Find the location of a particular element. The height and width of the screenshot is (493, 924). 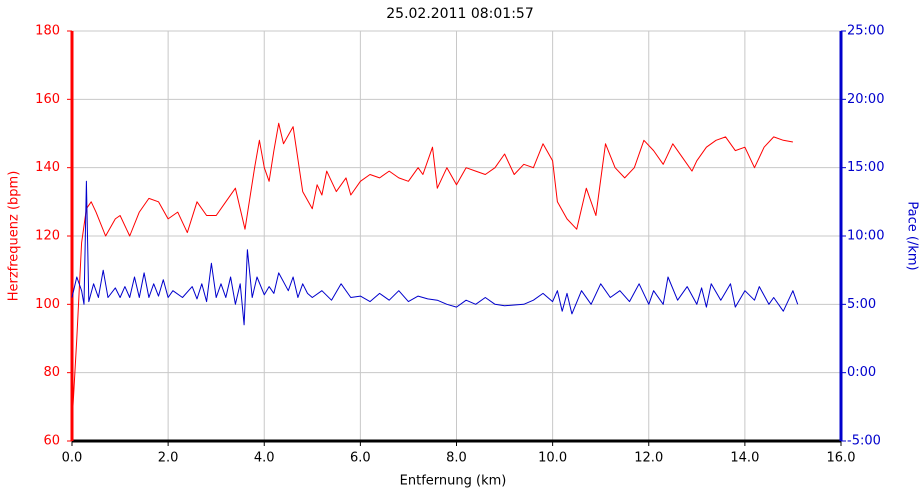

y2-axis-label: Pace (/km) is located at coordinates (912, 235).